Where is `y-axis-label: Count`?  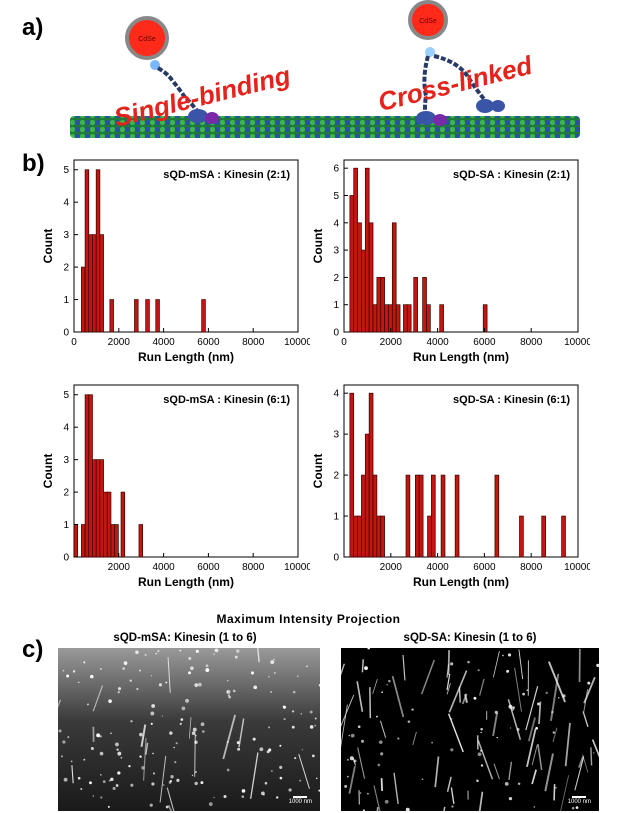
y-axis-label: Count is located at coordinates (48, 471).